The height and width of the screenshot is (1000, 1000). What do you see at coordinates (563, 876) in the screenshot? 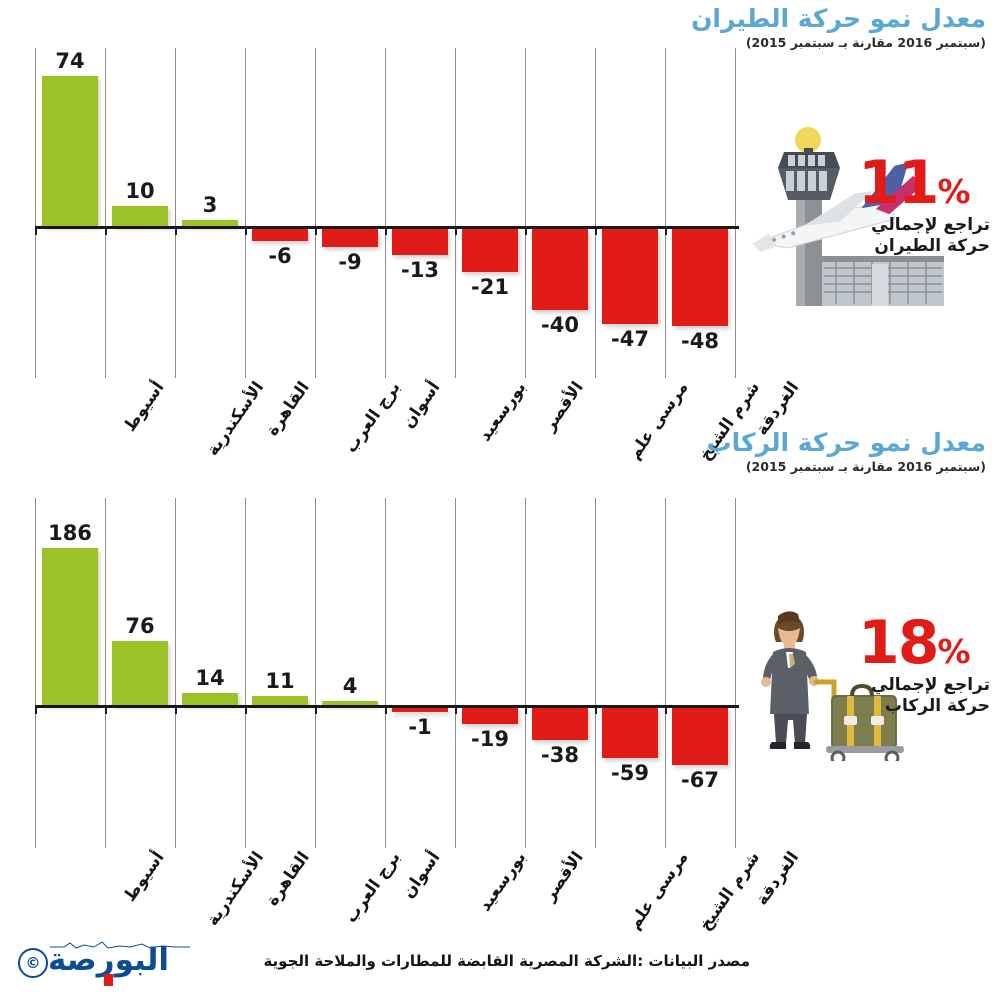
I see `category-label: الأقصر` at bounding box center [563, 876].